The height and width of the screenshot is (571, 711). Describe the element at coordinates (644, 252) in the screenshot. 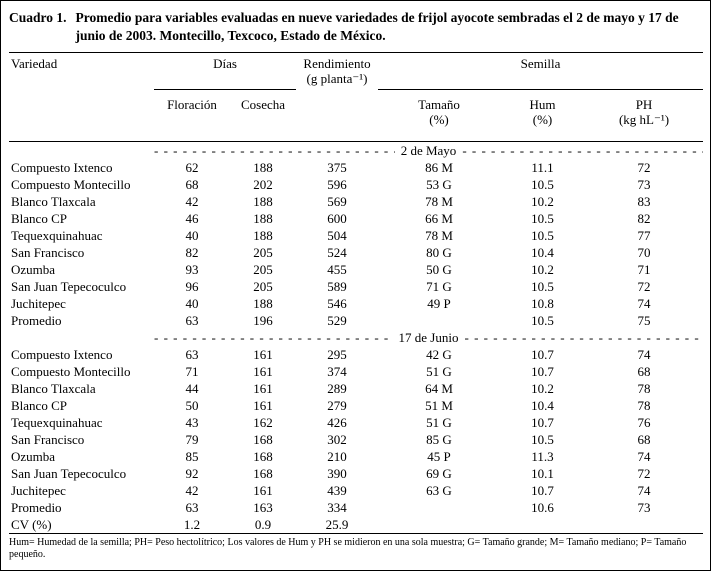

I see `value-cell: 70` at that location.